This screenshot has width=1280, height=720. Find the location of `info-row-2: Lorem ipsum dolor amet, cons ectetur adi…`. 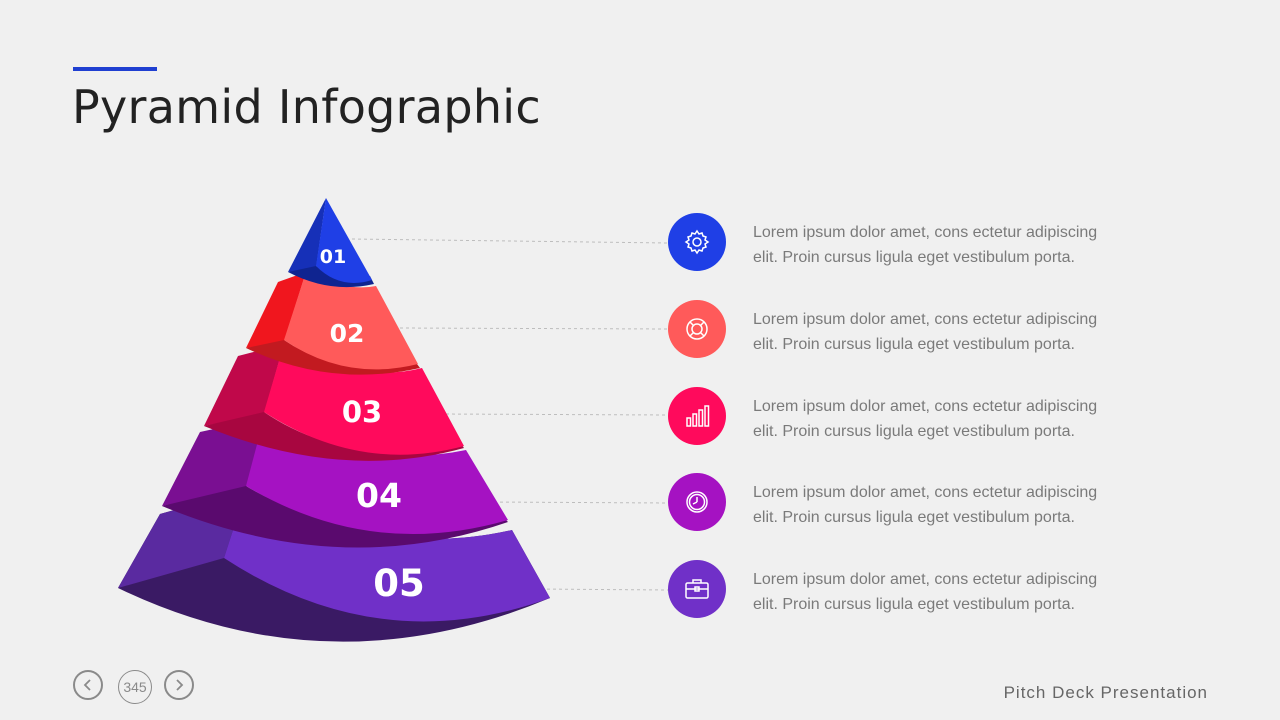

info-row-2: Lorem ipsum dolor amet, cons ectetur adi… is located at coordinates (908, 330).